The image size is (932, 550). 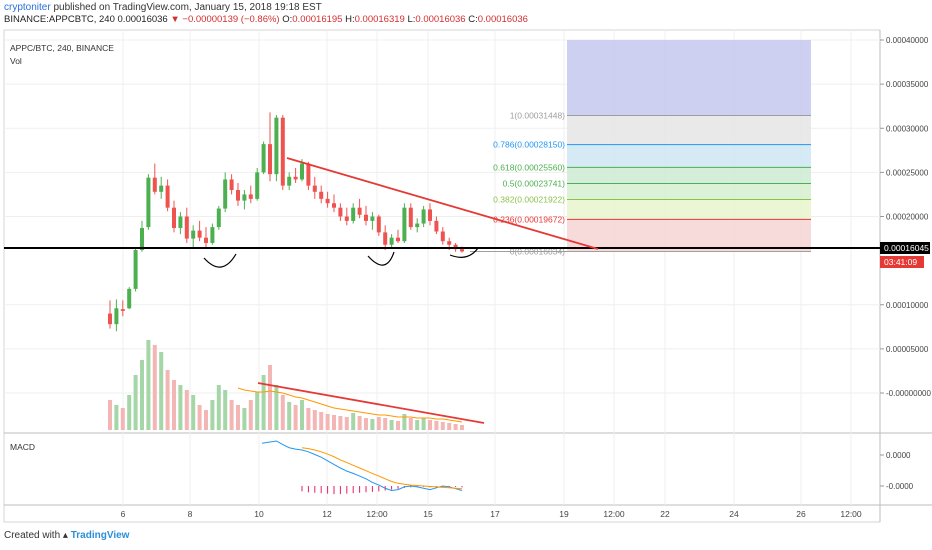 I want to click on close-value: 0.00016036, so click(x=502, y=19).